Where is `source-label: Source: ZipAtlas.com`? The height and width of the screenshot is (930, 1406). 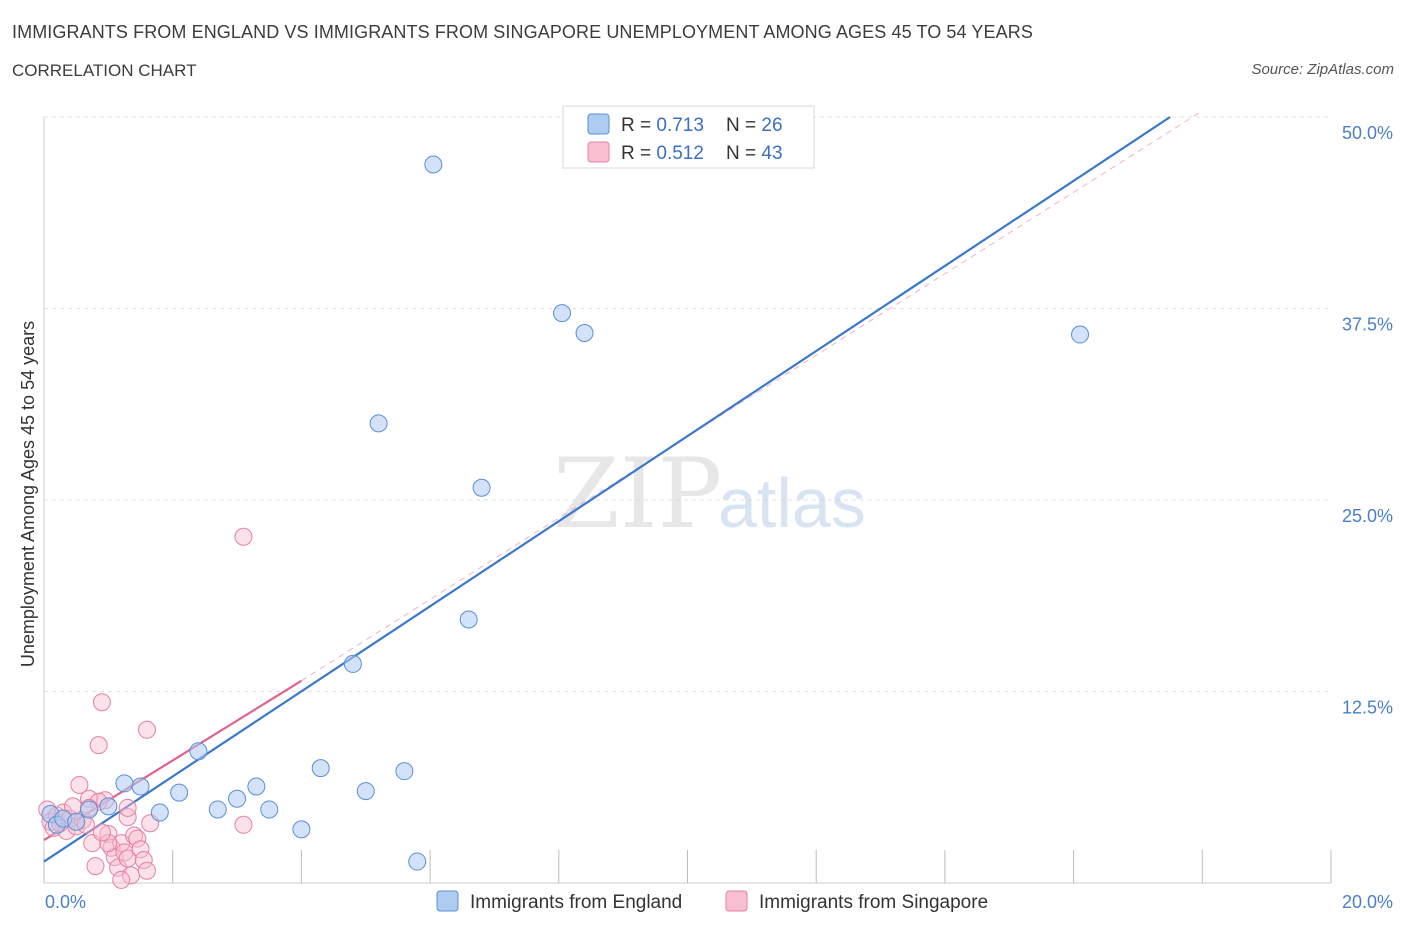 source-label: Source: ZipAtlas.com is located at coordinates (1322, 69).